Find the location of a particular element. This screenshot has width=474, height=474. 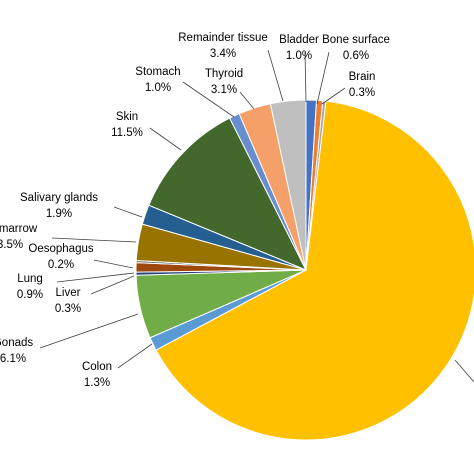

slice-value-salivary-glands: 1.9% is located at coordinates (59, 214).